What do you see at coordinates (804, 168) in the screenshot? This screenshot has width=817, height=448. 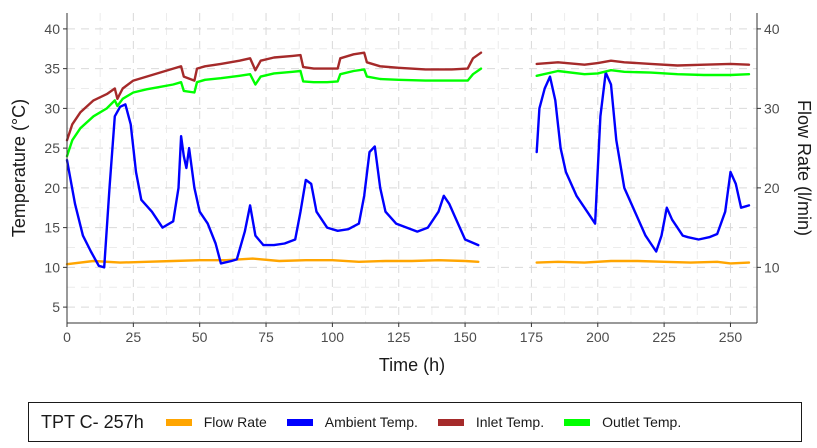 I see `y2-axis-title: Flow Rate (l/min)` at bounding box center [804, 168].